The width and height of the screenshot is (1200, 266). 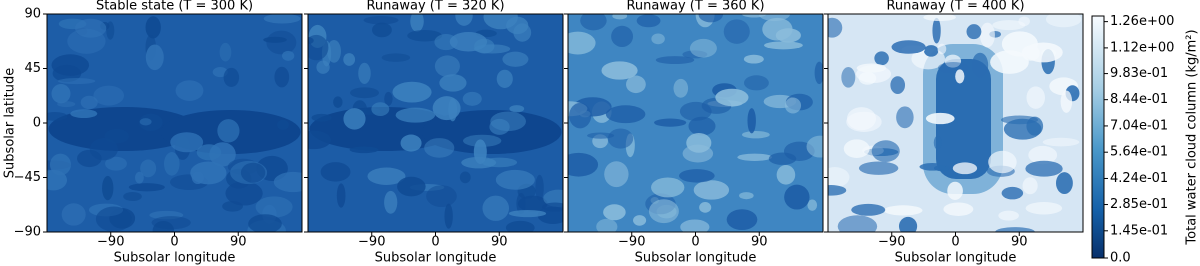 I want to click on colorbar, so click(x=1098, y=137).